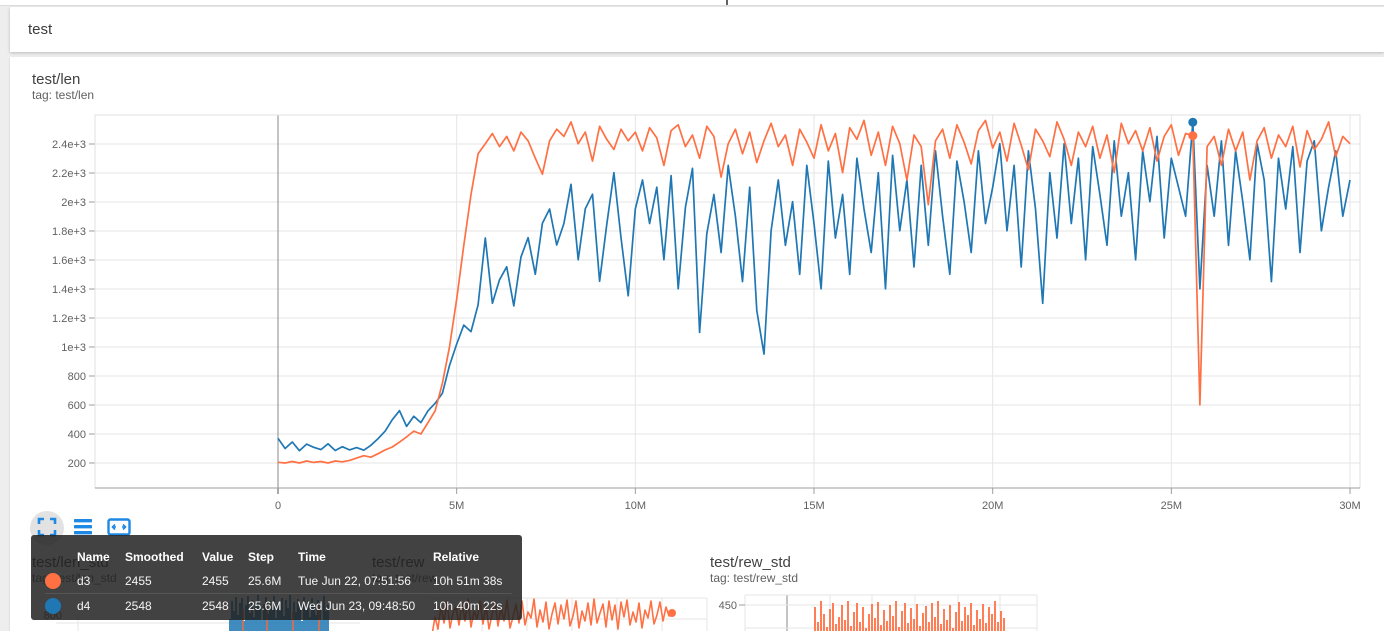 The image size is (1384, 631). What do you see at coordinates (265, 581) in the screenshot?
I see `tooltip-d3-step: 25.6M` at bounding box center [265, 581].